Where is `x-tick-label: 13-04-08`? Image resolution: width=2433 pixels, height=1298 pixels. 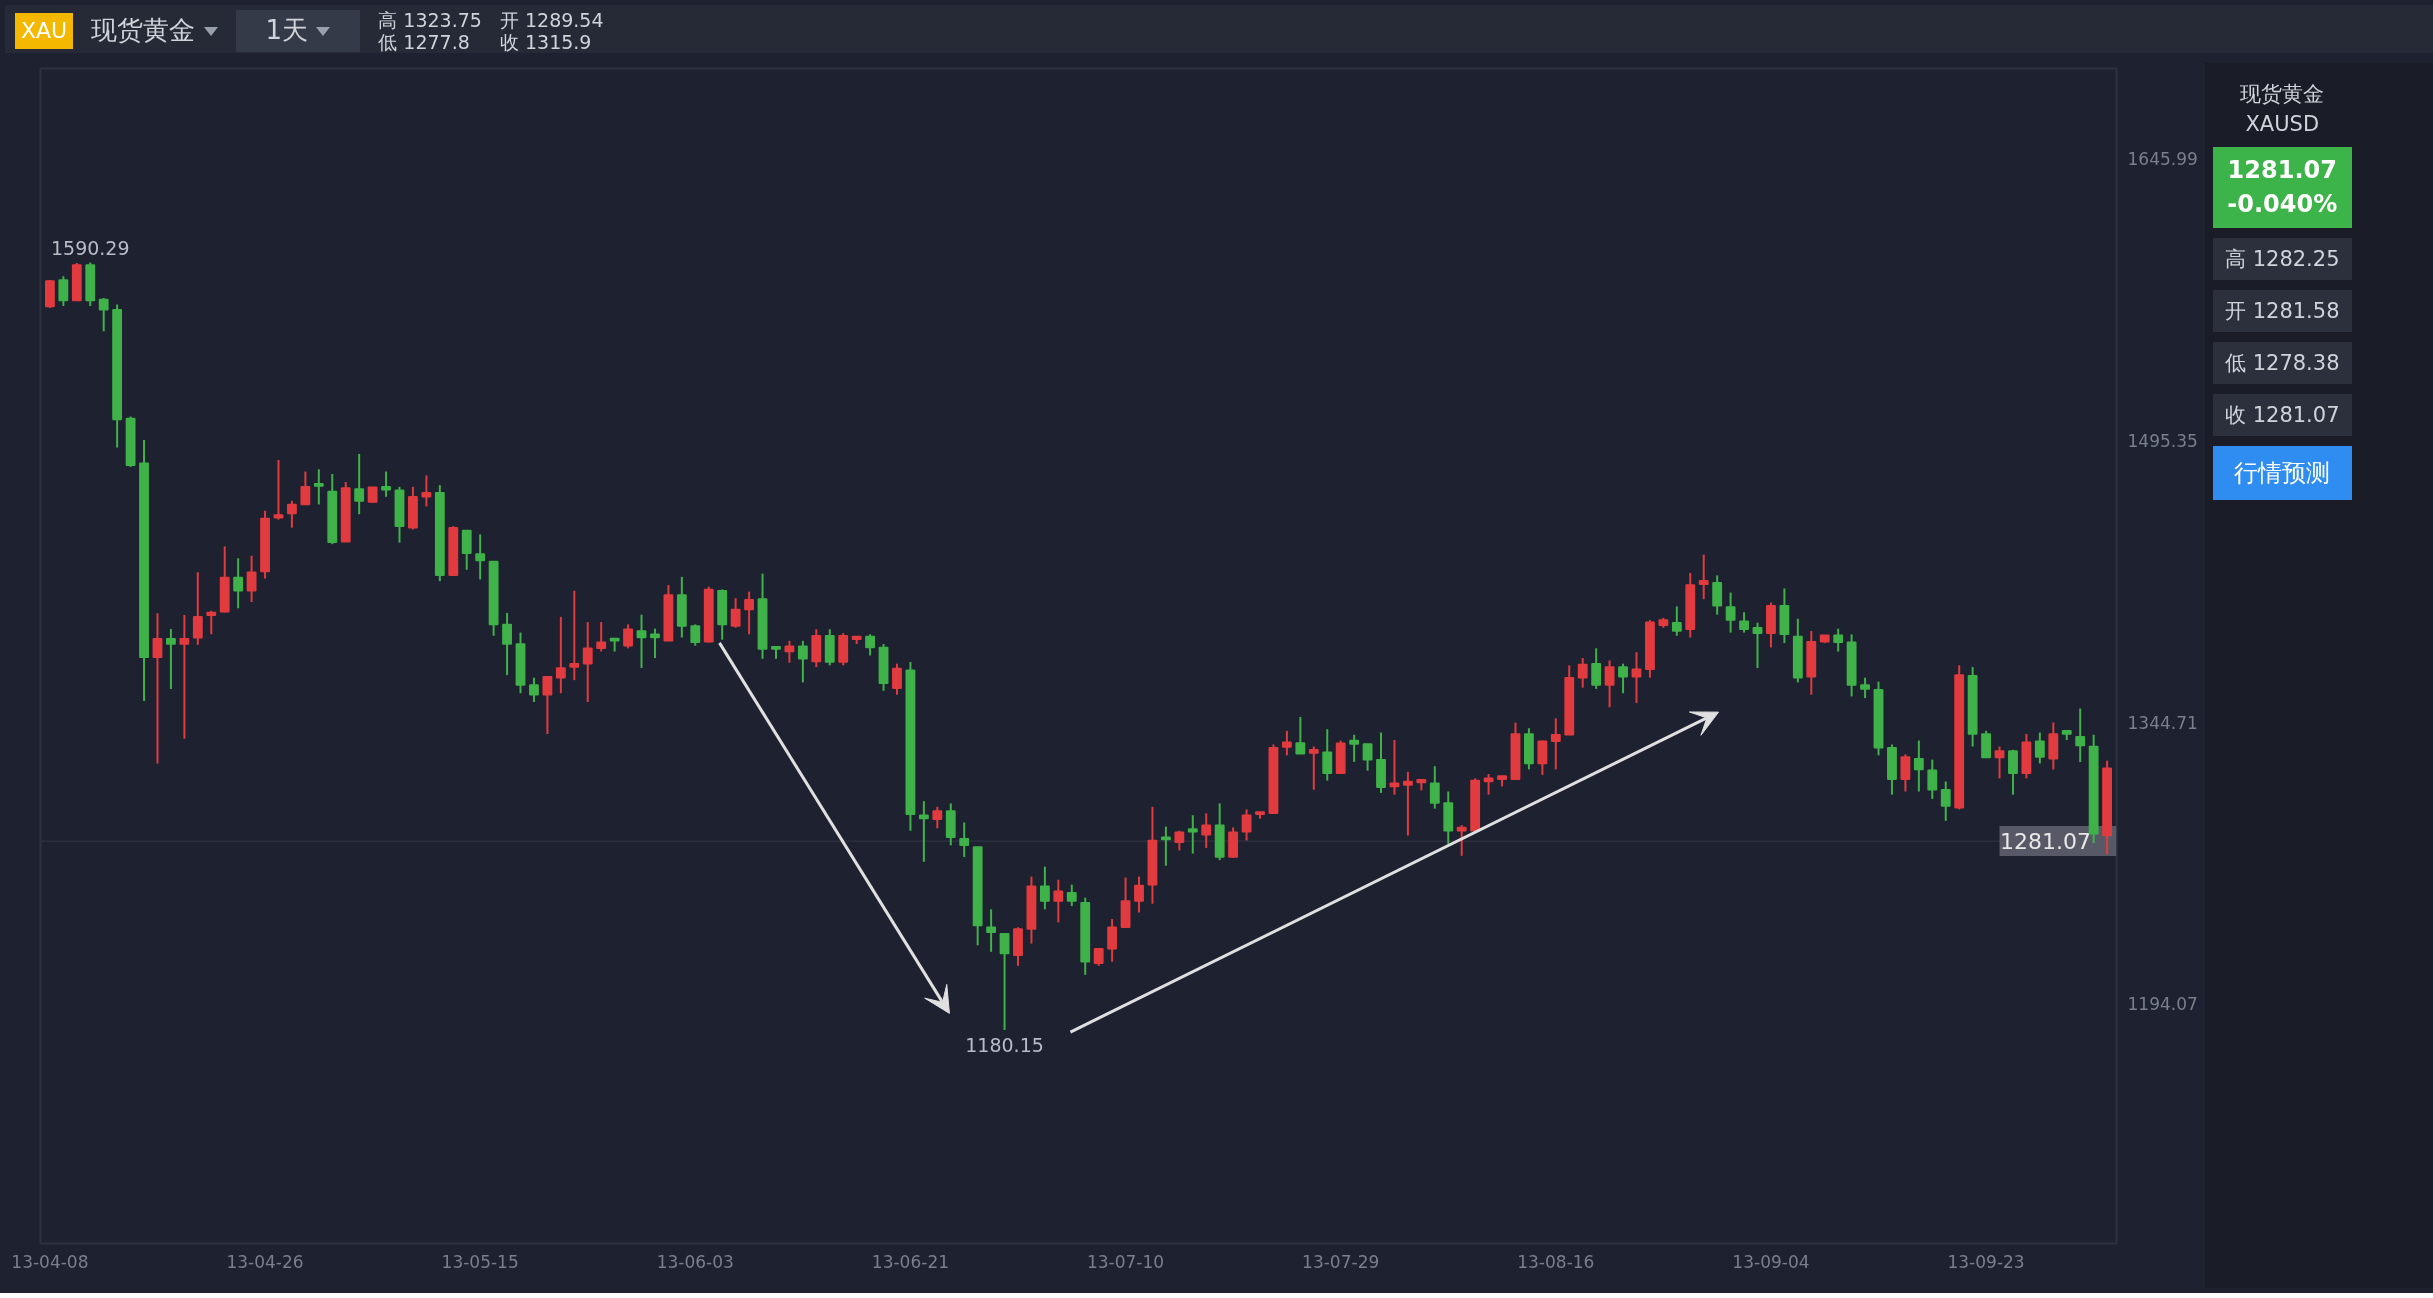 x-tick-label: 13-04-08 is located at coordinates (50, 1261).